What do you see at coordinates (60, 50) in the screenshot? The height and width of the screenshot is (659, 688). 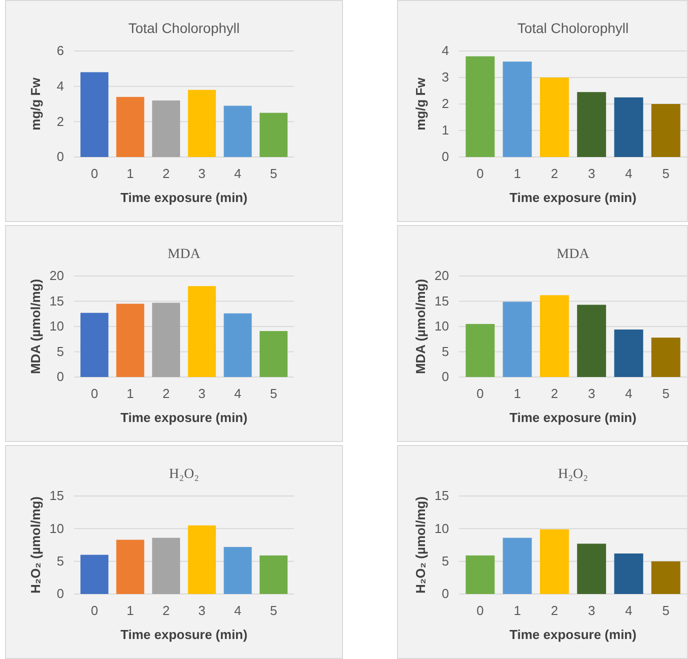 I see `y-tick-label: 6` at bounding box center [60, 50].